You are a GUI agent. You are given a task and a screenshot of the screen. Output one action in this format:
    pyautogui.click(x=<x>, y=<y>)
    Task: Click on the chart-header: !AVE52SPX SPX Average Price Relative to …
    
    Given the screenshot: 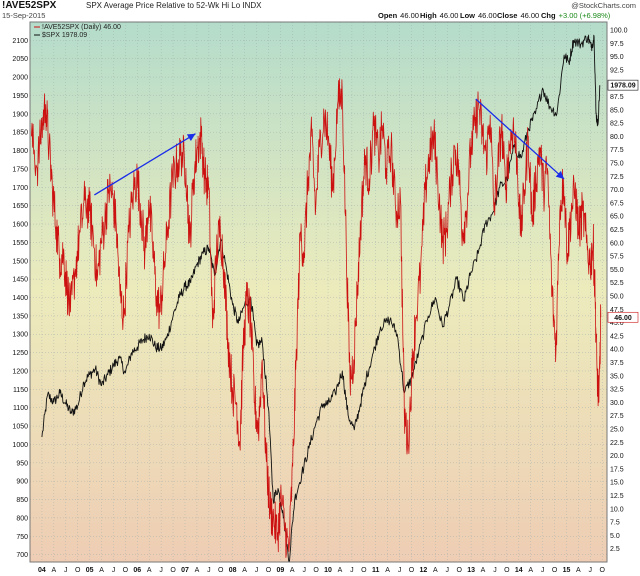 What is the action you would take?
    pyautogui.click(x=320, y=10)
    